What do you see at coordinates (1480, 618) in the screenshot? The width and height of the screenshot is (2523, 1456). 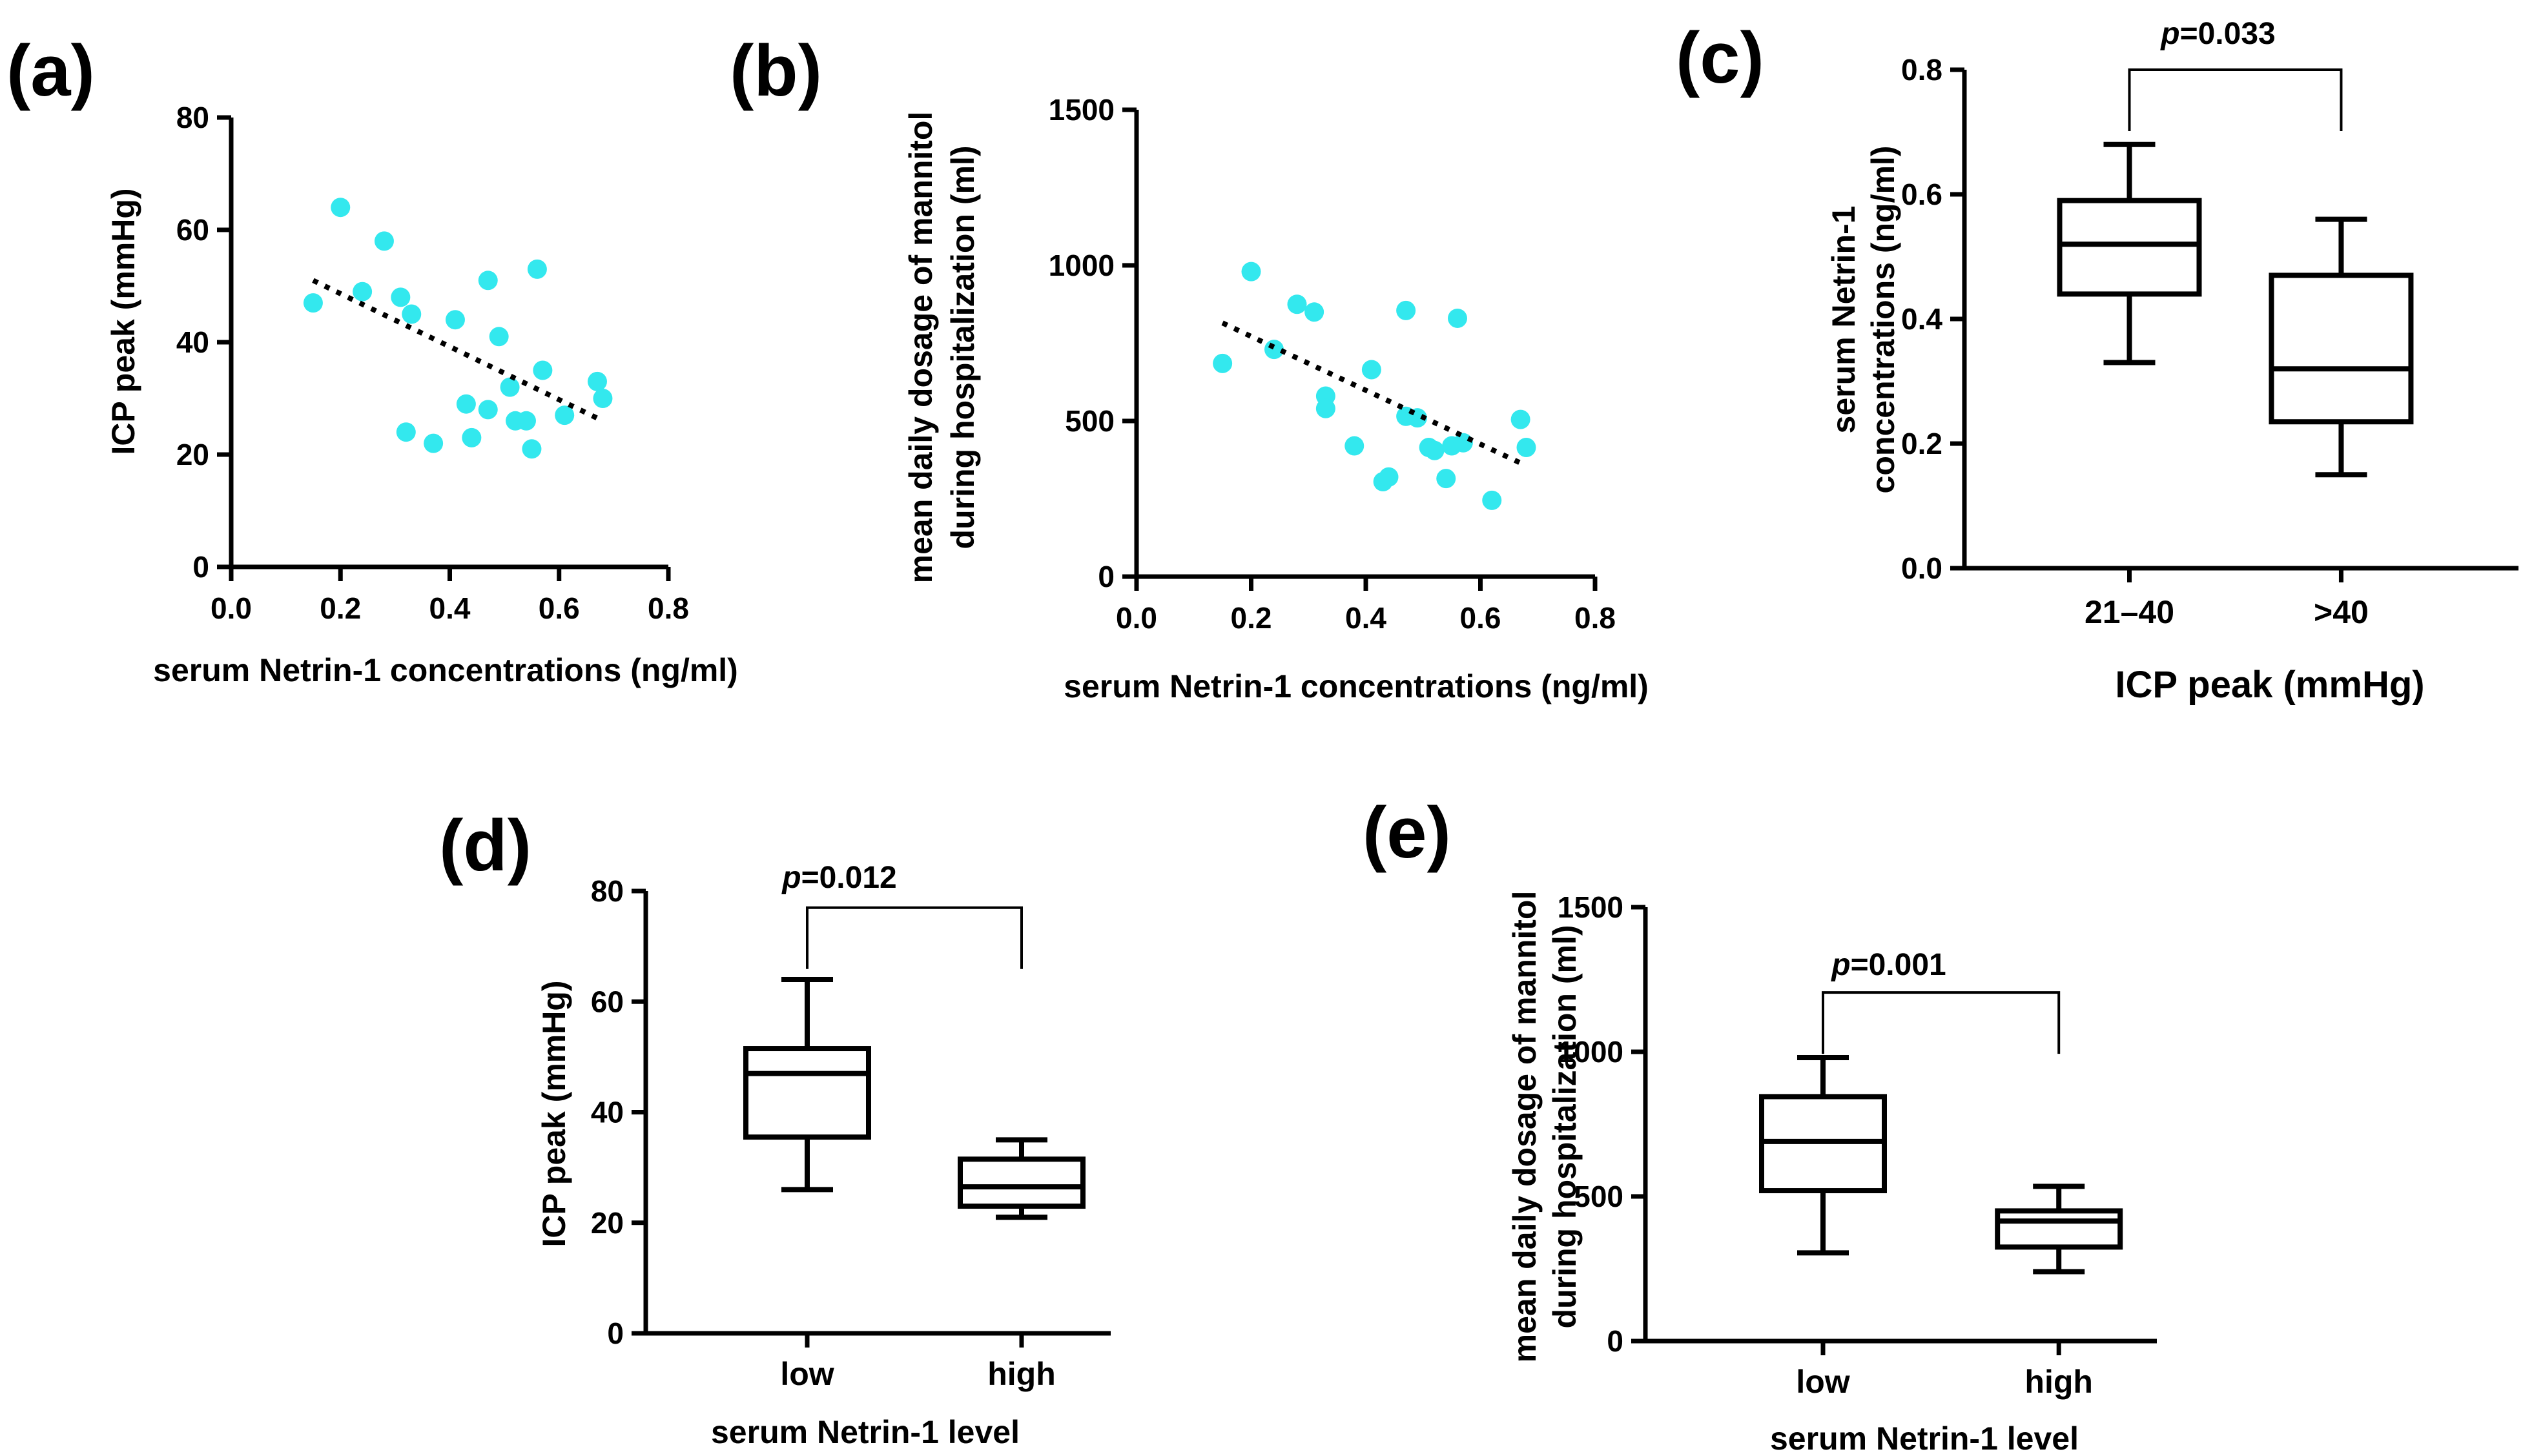 I see `x-tick-label-b: 0.6` at bounding box center [1480, 618].